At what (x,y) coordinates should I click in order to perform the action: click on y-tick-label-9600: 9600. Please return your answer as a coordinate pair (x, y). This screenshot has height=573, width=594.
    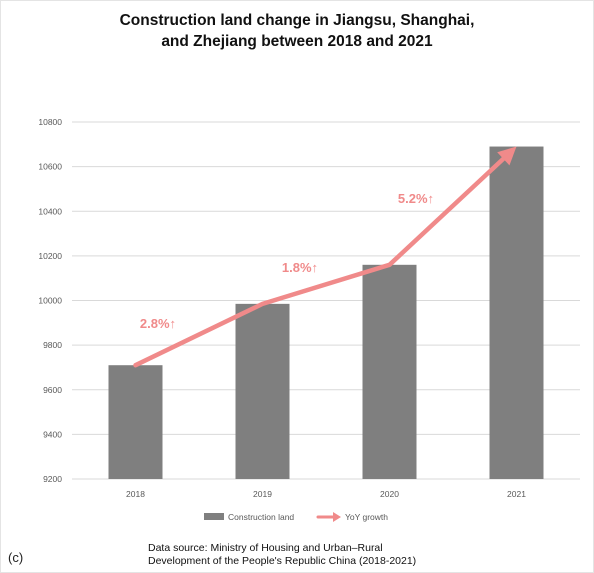
    Looking at the image, I should click on (52, 390).